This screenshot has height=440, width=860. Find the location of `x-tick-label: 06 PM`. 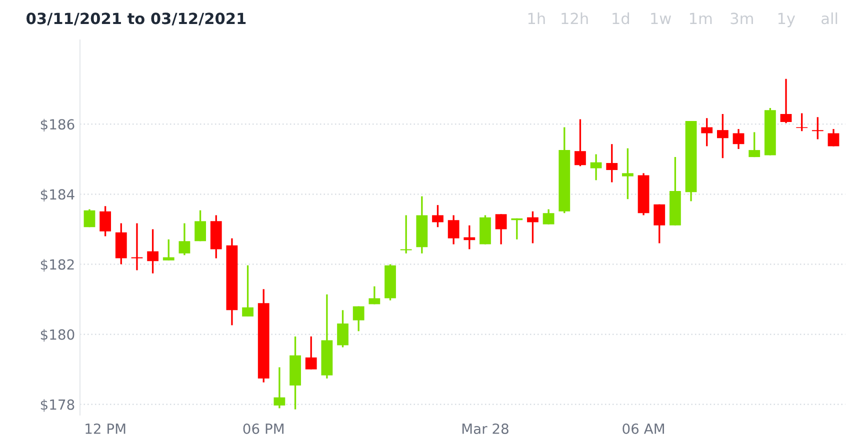

x-tick-label: 06 PM is located at coordinates (263, 429).